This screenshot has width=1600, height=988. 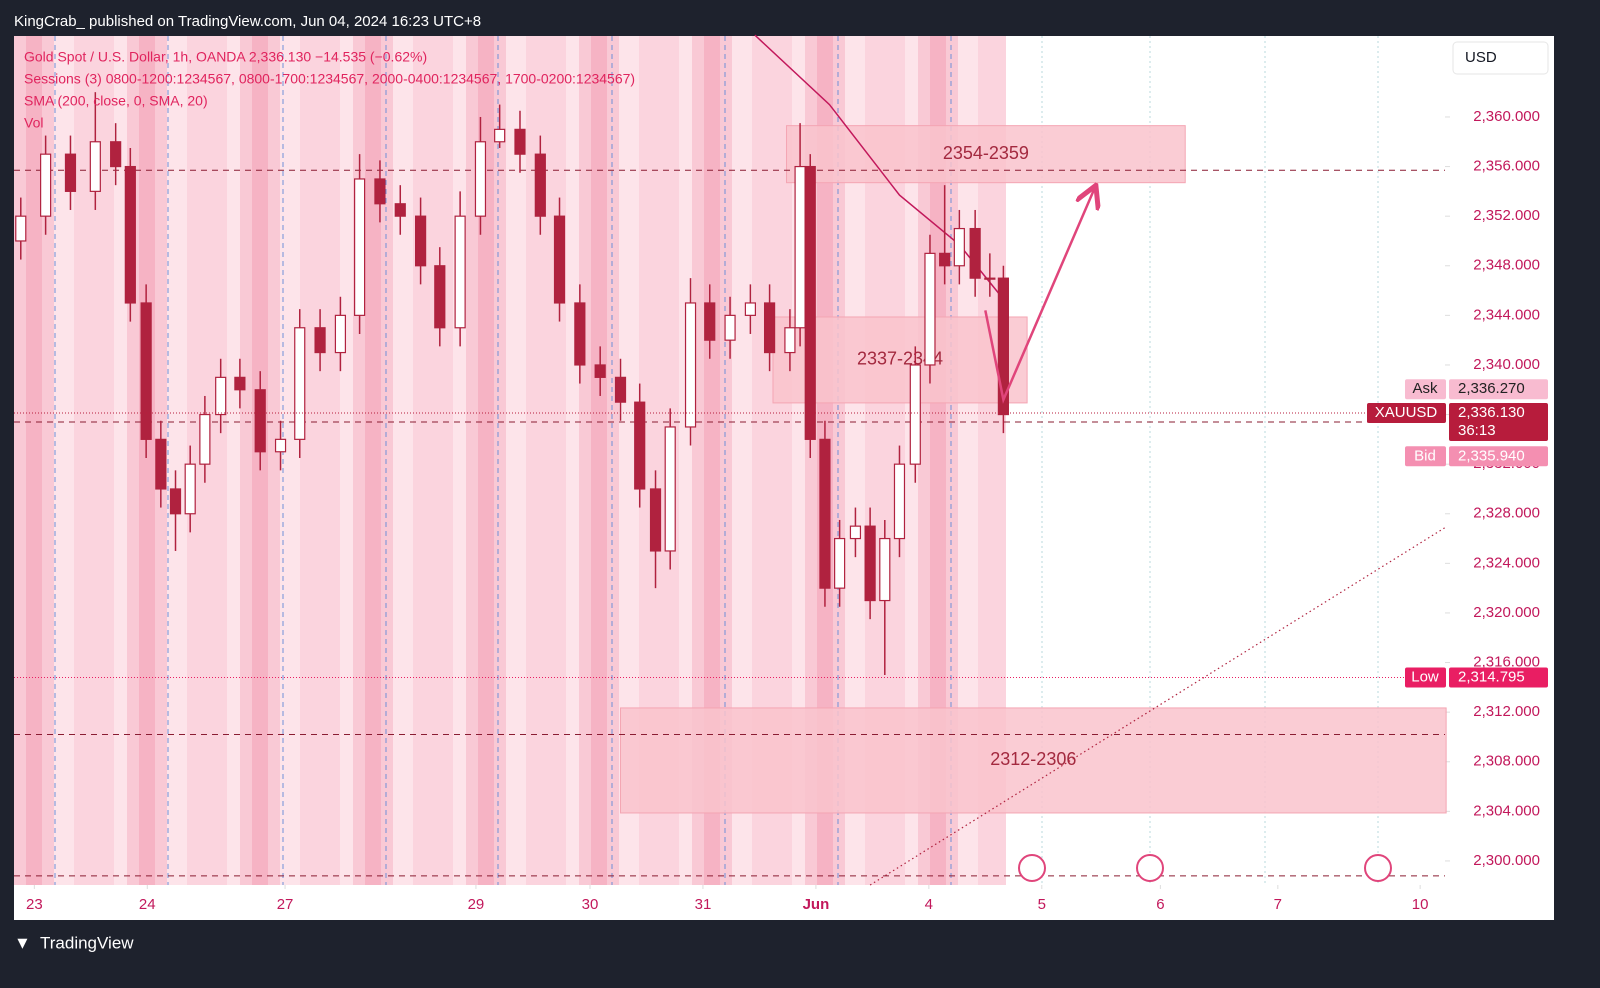 I want to click on currency-box, so click(x=1500, y=58).